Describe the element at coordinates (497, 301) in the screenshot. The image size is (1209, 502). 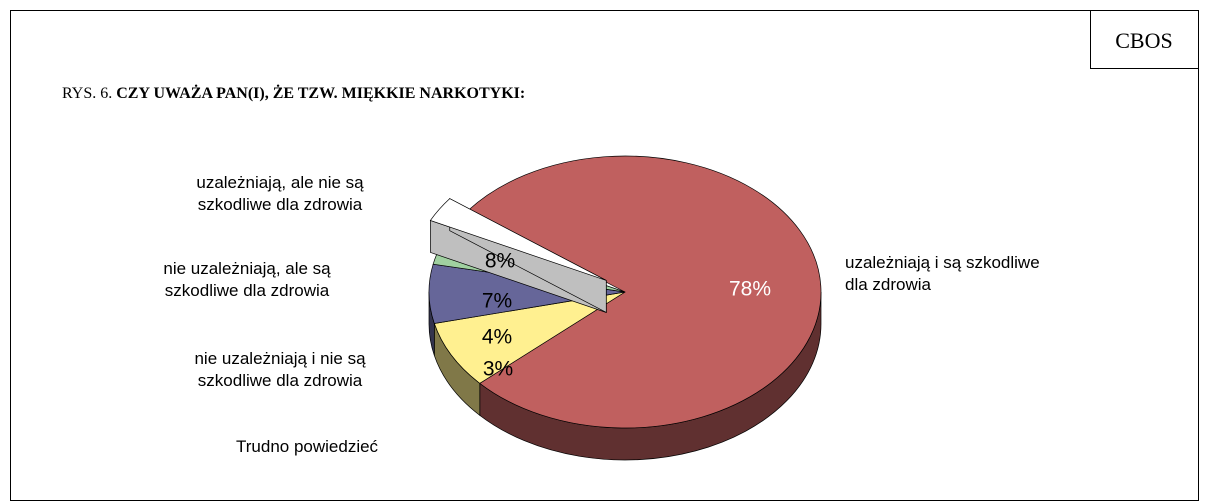
I see `value-label: 7%` at that location.